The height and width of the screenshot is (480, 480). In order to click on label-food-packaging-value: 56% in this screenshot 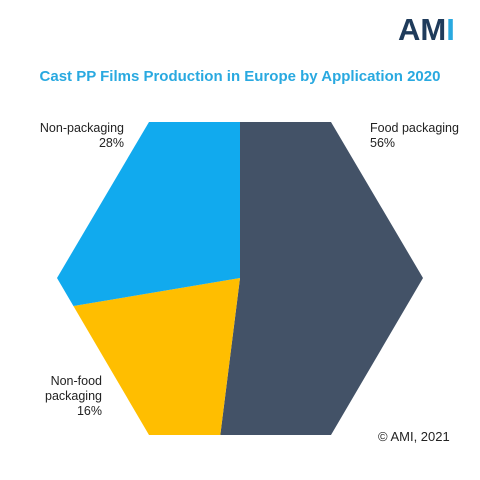, I will do `click(383, 143)`.